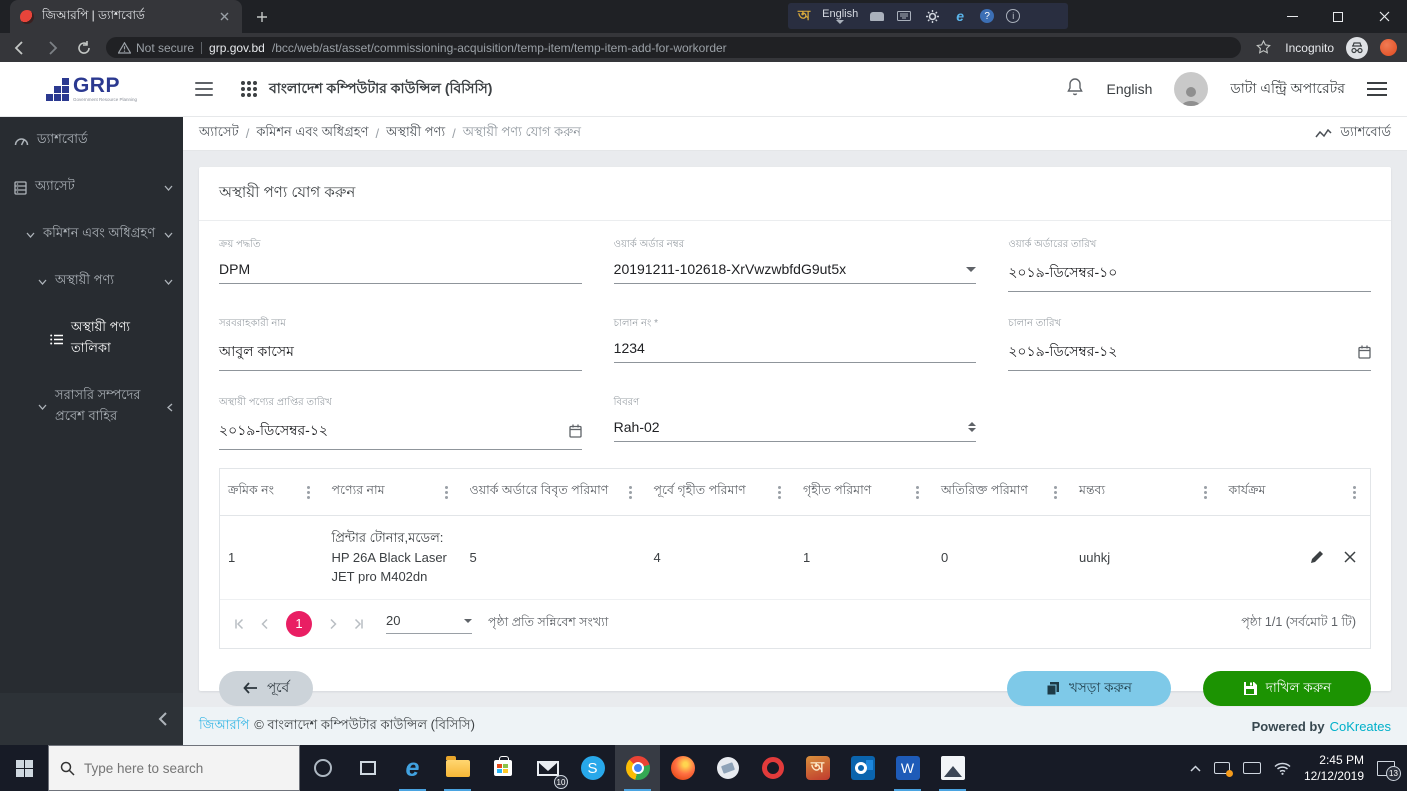  I want to click on column-header: পূর্বে গৃহীত পরিমাণ, so click(721, 492).